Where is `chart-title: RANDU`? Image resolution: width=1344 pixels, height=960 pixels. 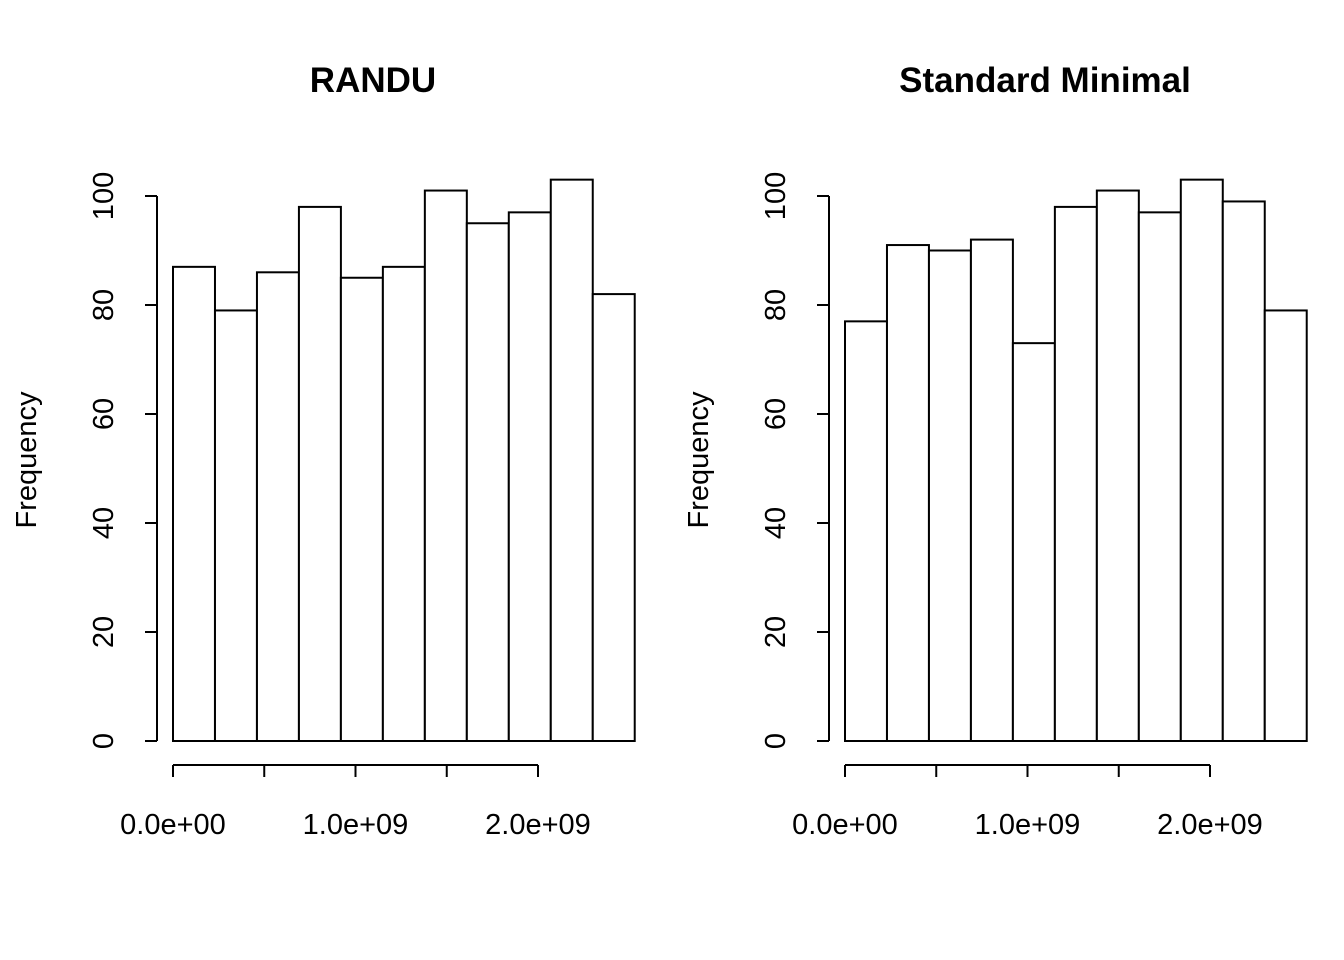
chart-title: RANDU is located at coordinates (373, 80).